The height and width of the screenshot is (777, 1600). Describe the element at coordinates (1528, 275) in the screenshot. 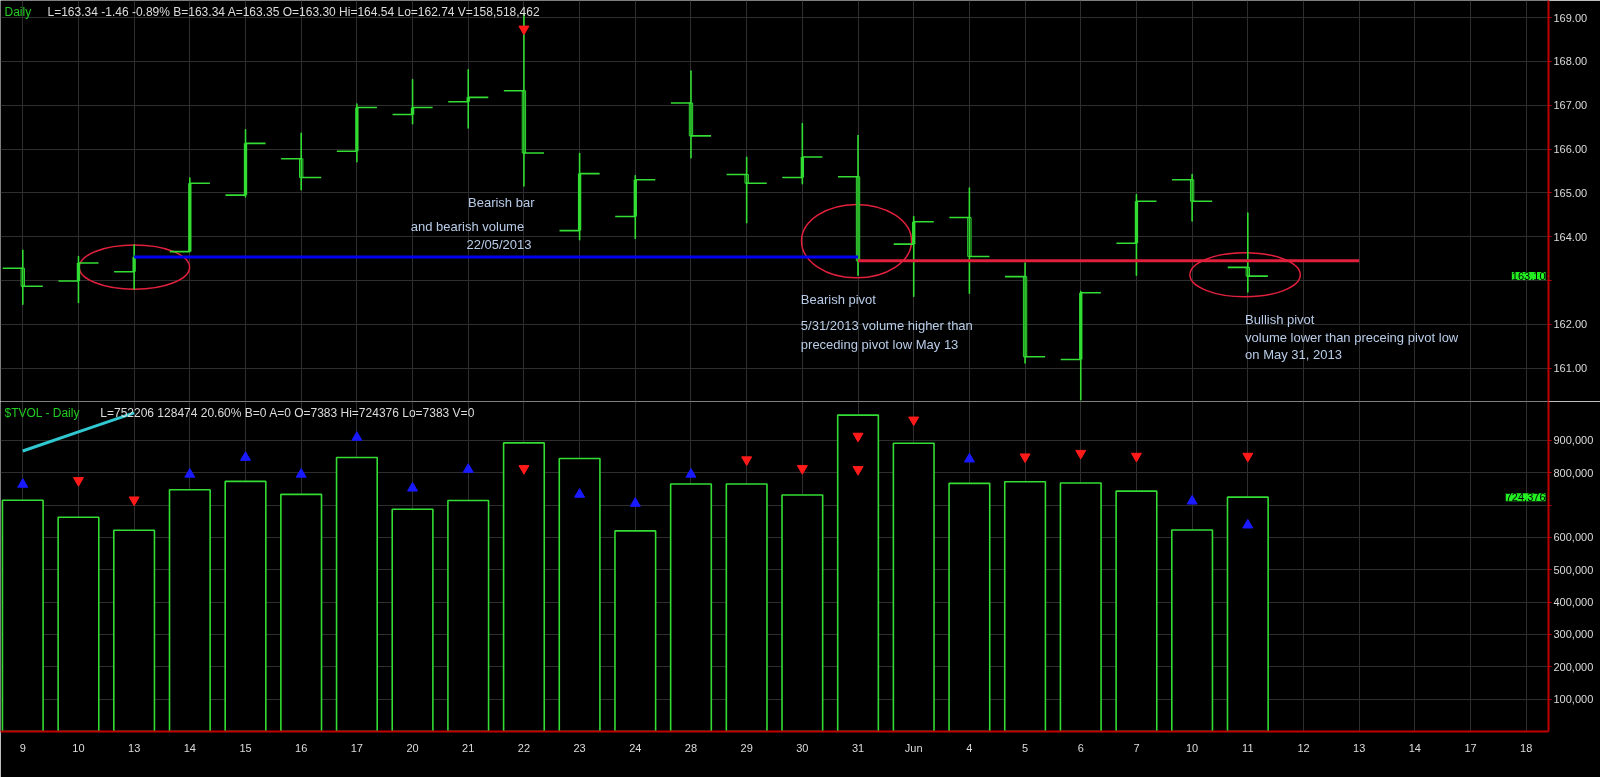

I see `annotation: 163.10` at that location.